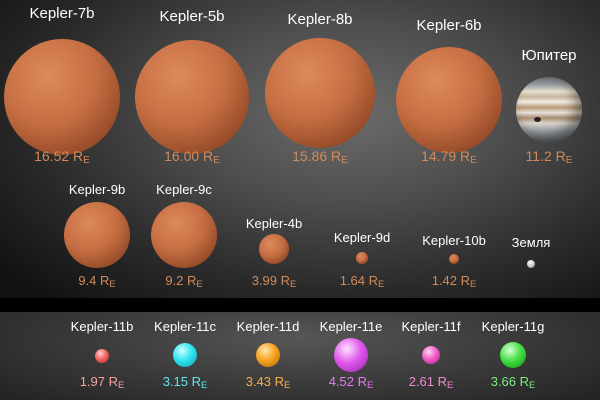 This screenshot has height=400, width=600. What do you see at coordinates (310, 156) in the screenshot?
I see `radius-number: 15.86` at bounding box center [310, 156].